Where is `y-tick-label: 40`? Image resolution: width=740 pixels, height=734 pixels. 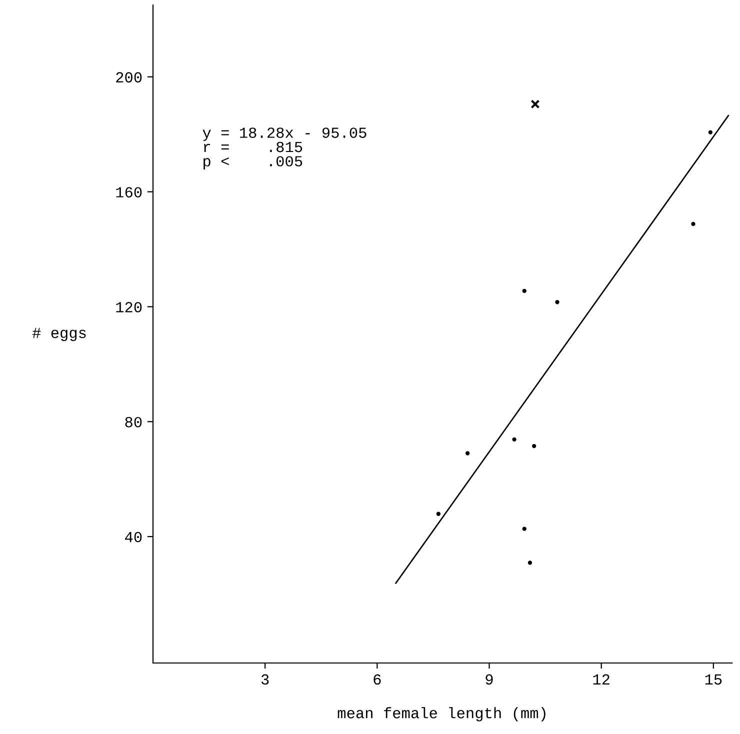
y-tick-label: 40 is located at coordinates (133, 537).